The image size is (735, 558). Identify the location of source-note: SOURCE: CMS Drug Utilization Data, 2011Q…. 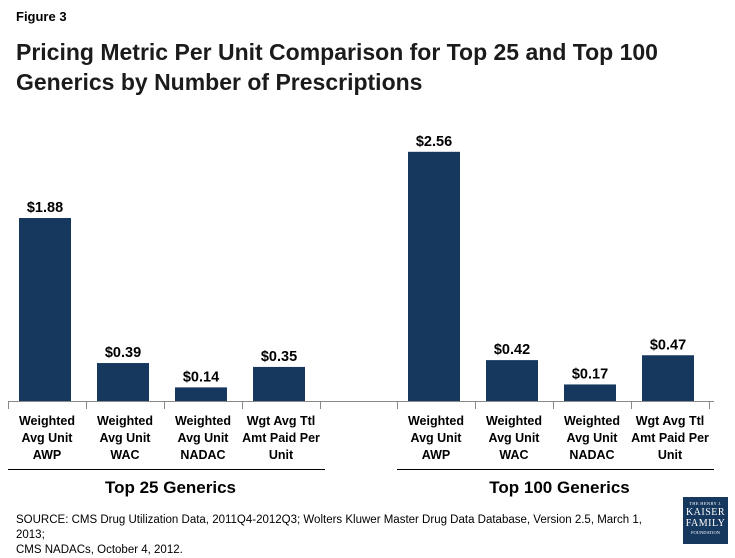
(336, 535).